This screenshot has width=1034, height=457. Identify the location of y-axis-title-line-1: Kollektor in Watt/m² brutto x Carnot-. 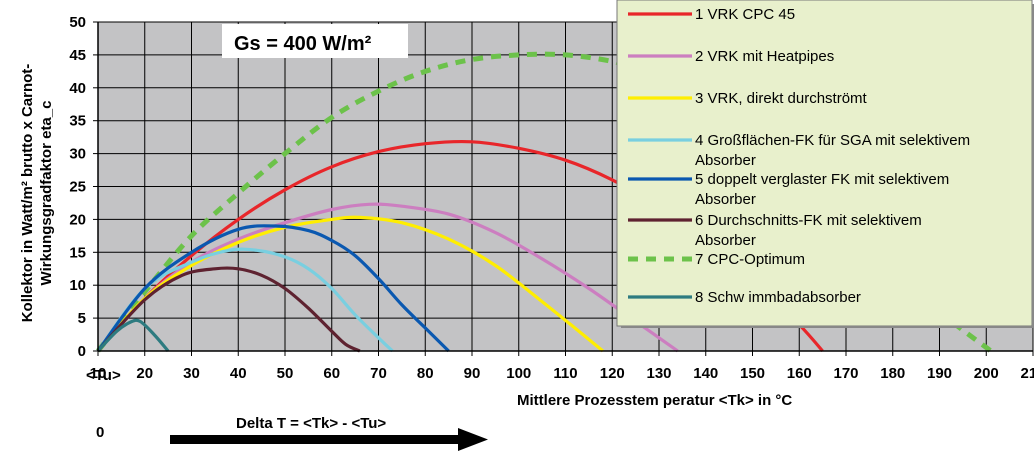
(27, 193).